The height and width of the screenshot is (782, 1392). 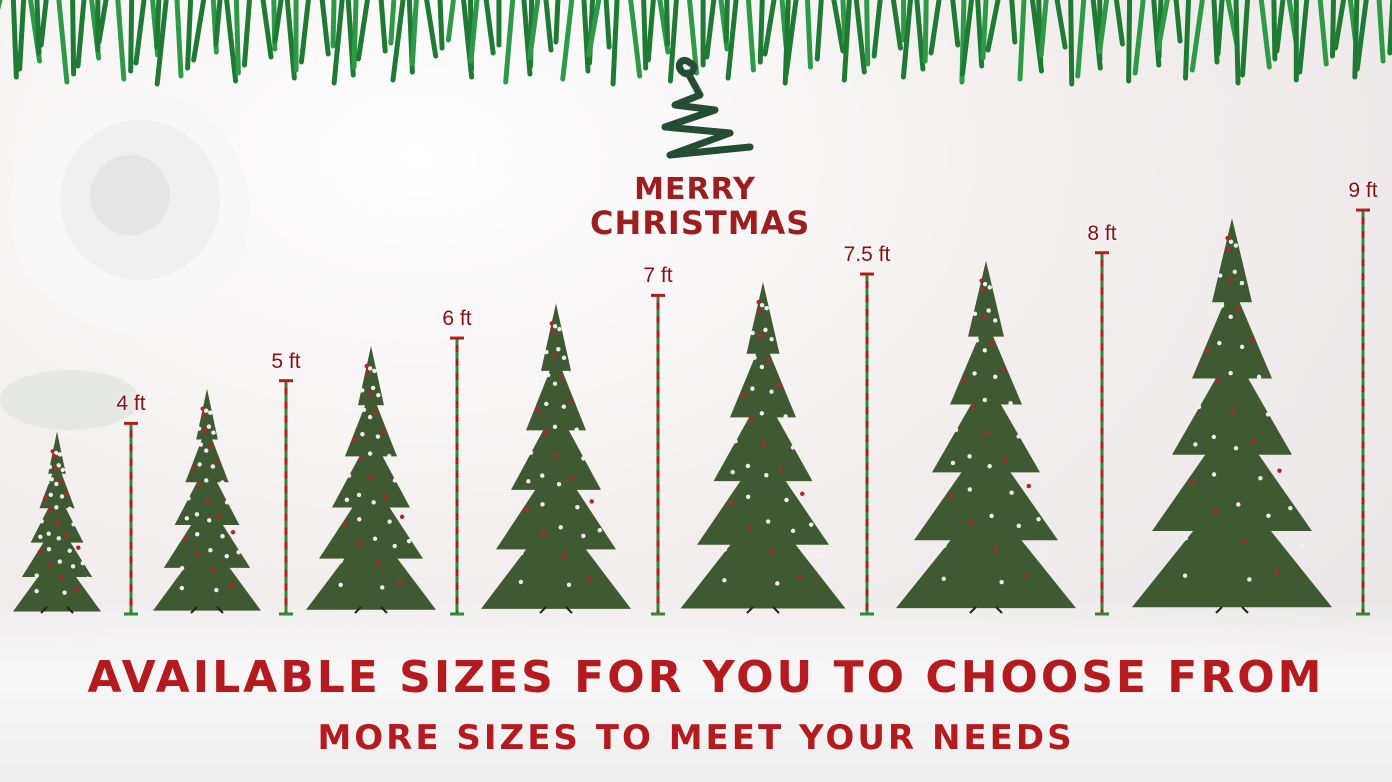 What do you see at coordinates (457, 319) in the screenshot?
I see `size-label: 6 ft` at bounding box center [457, 319].